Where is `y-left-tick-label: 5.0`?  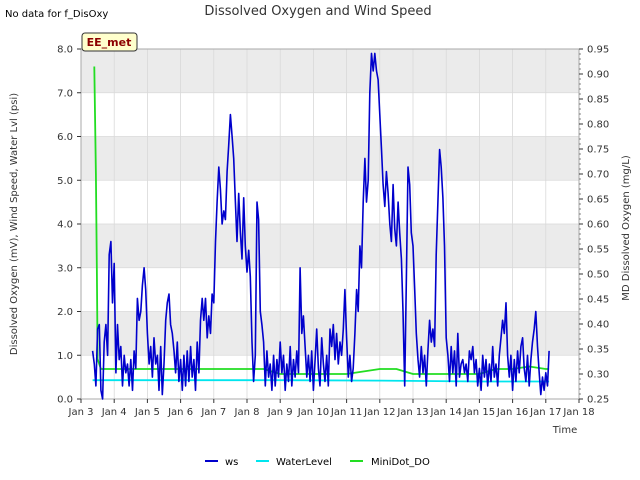
y-left-tick-label: 5.0 is located at coordinates (65, 181).